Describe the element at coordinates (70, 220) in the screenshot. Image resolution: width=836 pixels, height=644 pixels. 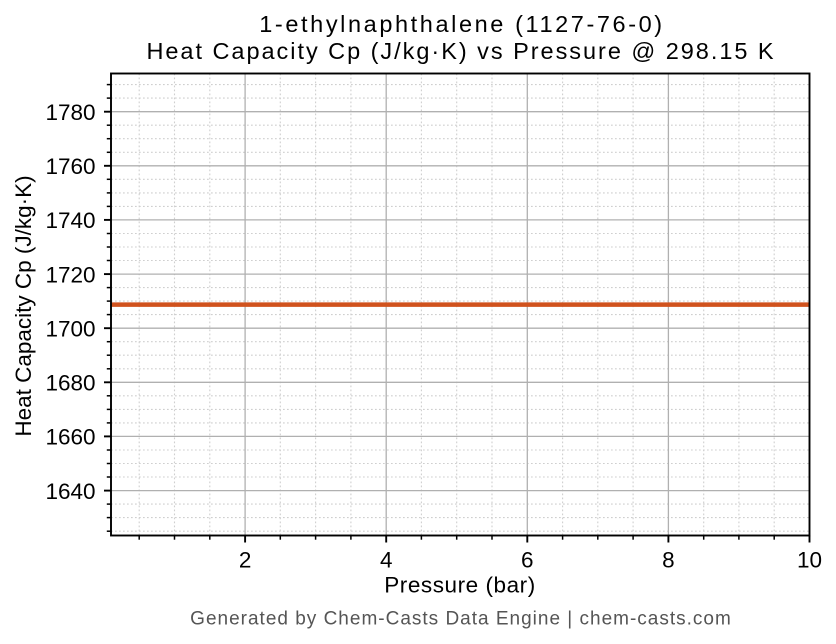
I see `svg-text: 1740` at that location.